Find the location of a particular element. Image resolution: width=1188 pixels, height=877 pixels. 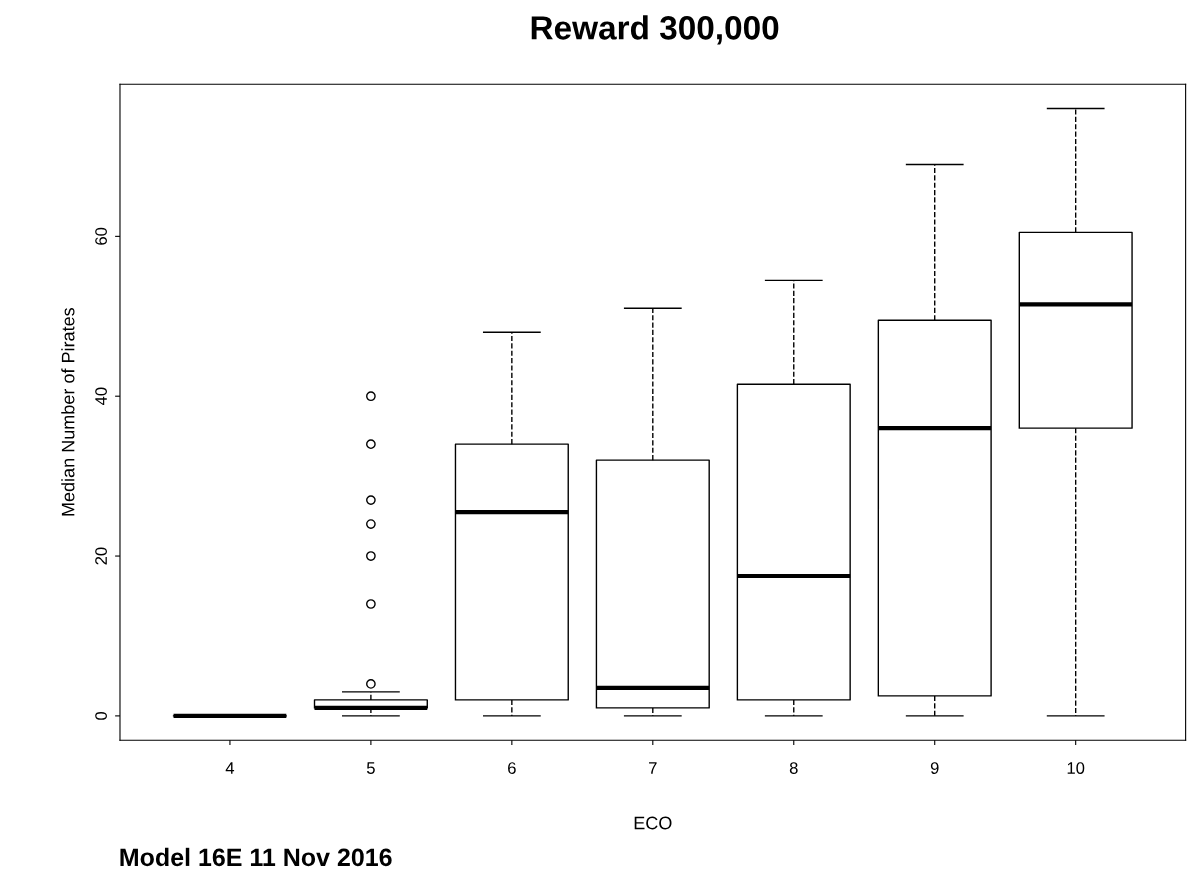

y-tick-label: 0 is located at coordinates (101, 715).